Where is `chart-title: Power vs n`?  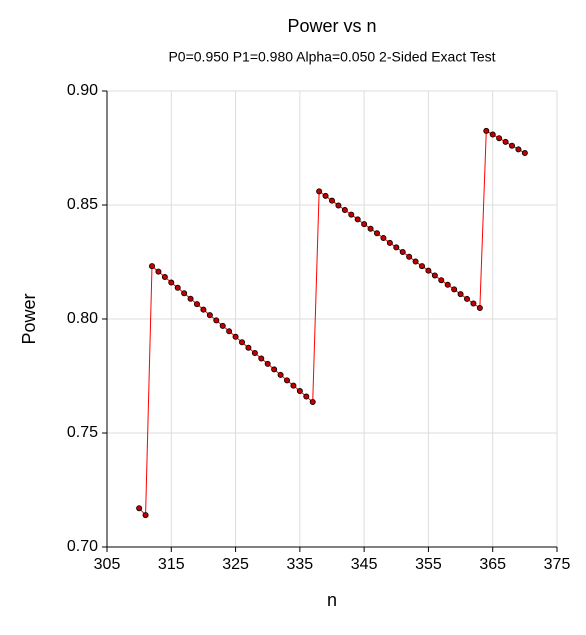 chart-title: Power vs n is located at coordinates (331, 26).